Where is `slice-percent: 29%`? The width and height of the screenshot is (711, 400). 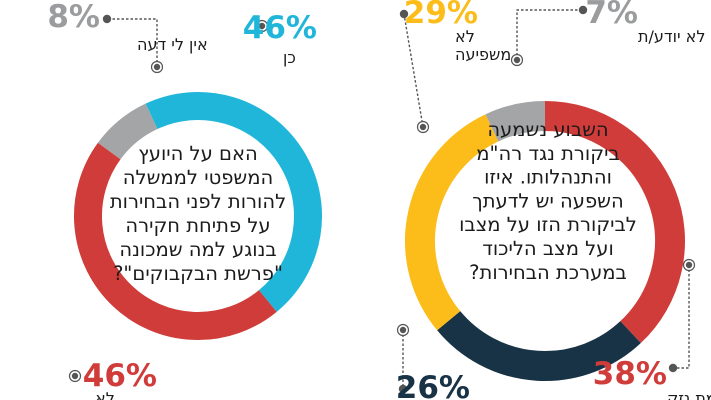 slice-percent: 29% is located at coordinates (441, 15).